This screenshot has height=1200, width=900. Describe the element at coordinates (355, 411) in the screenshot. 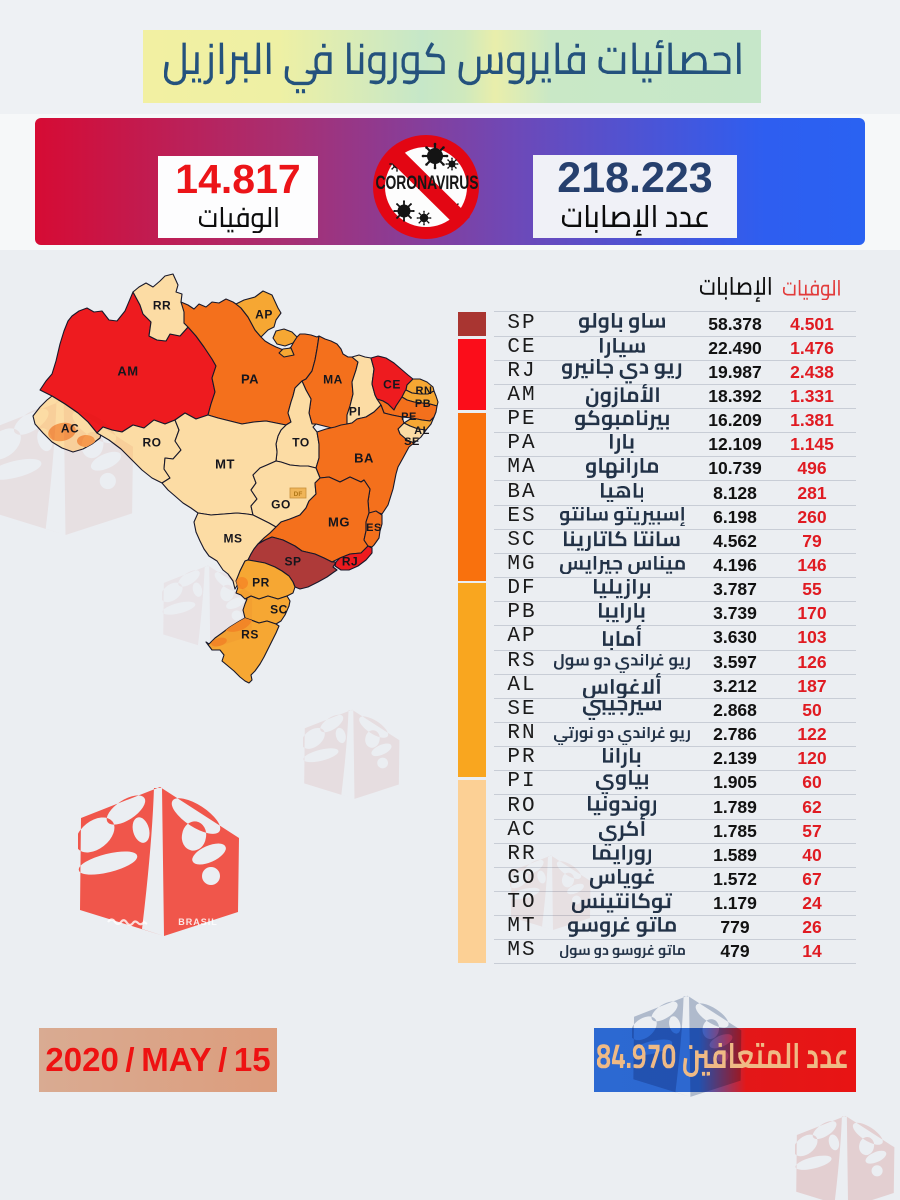

I see `svg-text: PI` at that location.